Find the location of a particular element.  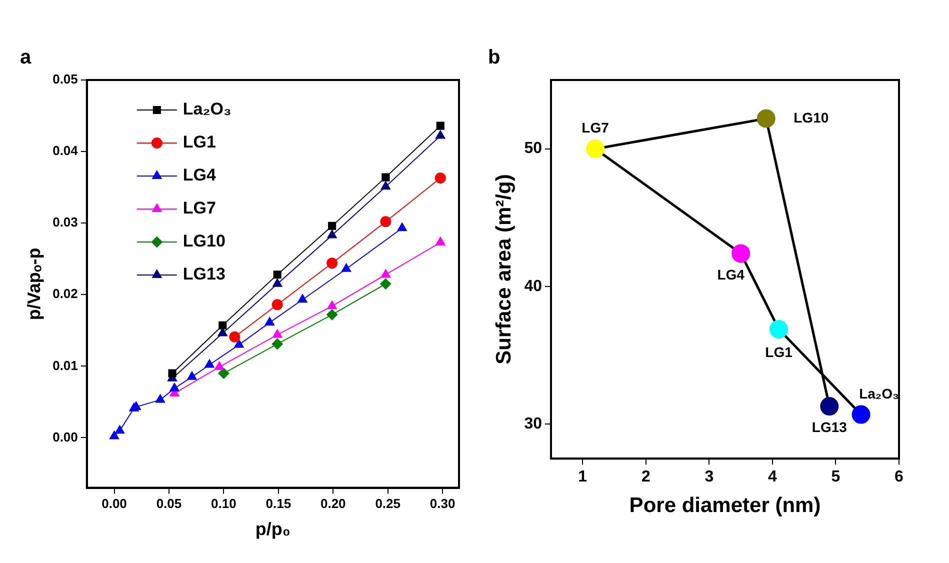

y-tick-label: 0.05 is located at coordinates (65, 79).